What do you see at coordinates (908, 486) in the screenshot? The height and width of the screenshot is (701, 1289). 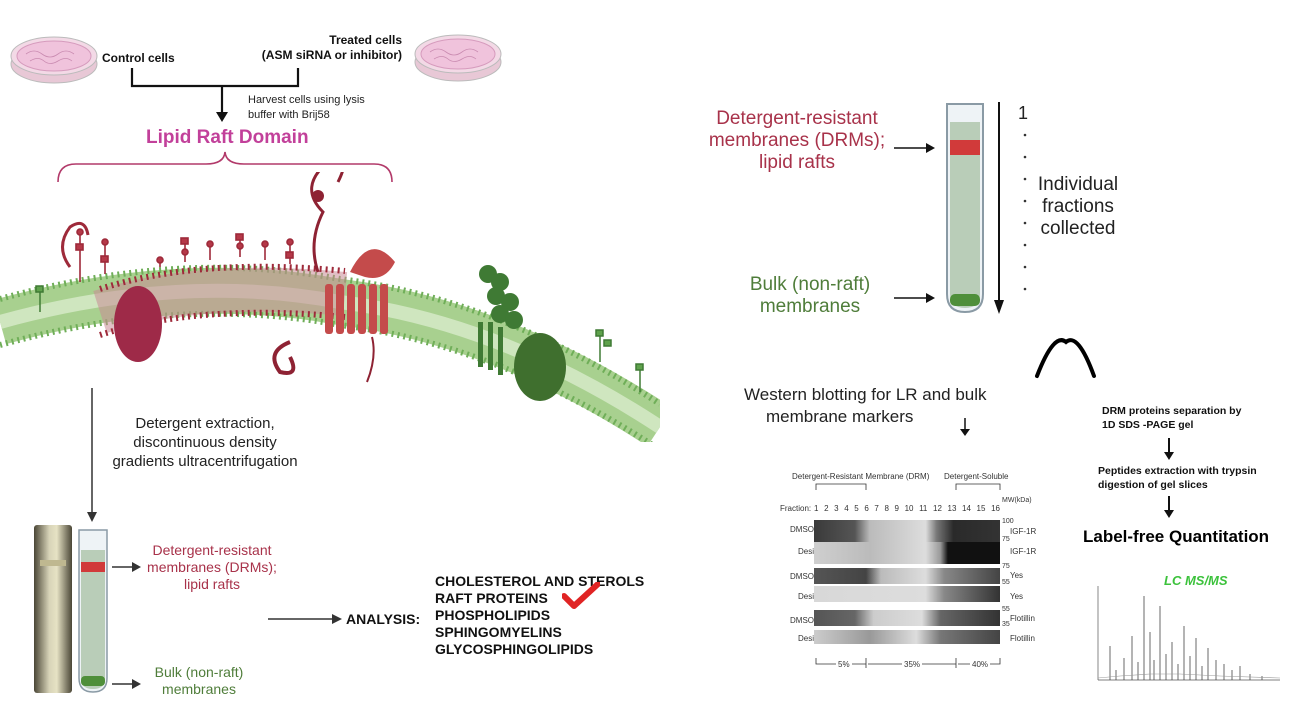 I see `blot-header-brackets` at bounding box center [908, 486].